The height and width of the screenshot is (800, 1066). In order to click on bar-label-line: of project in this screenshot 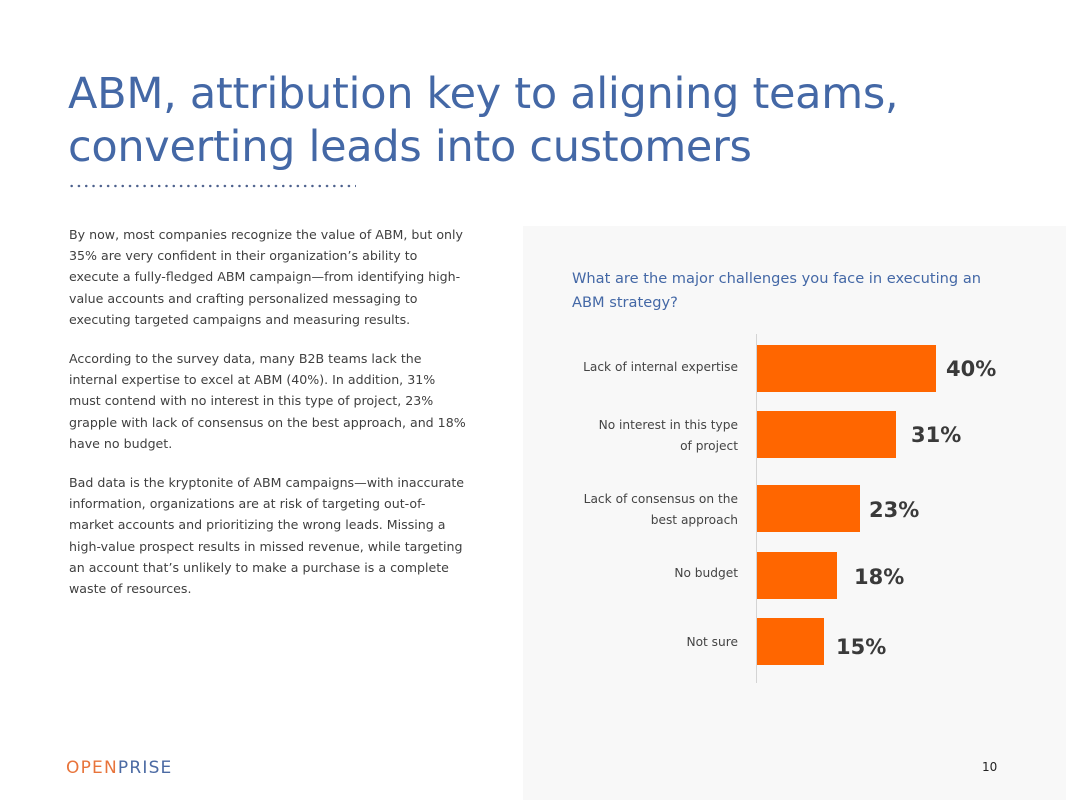, I will do `click(709, 446)`.